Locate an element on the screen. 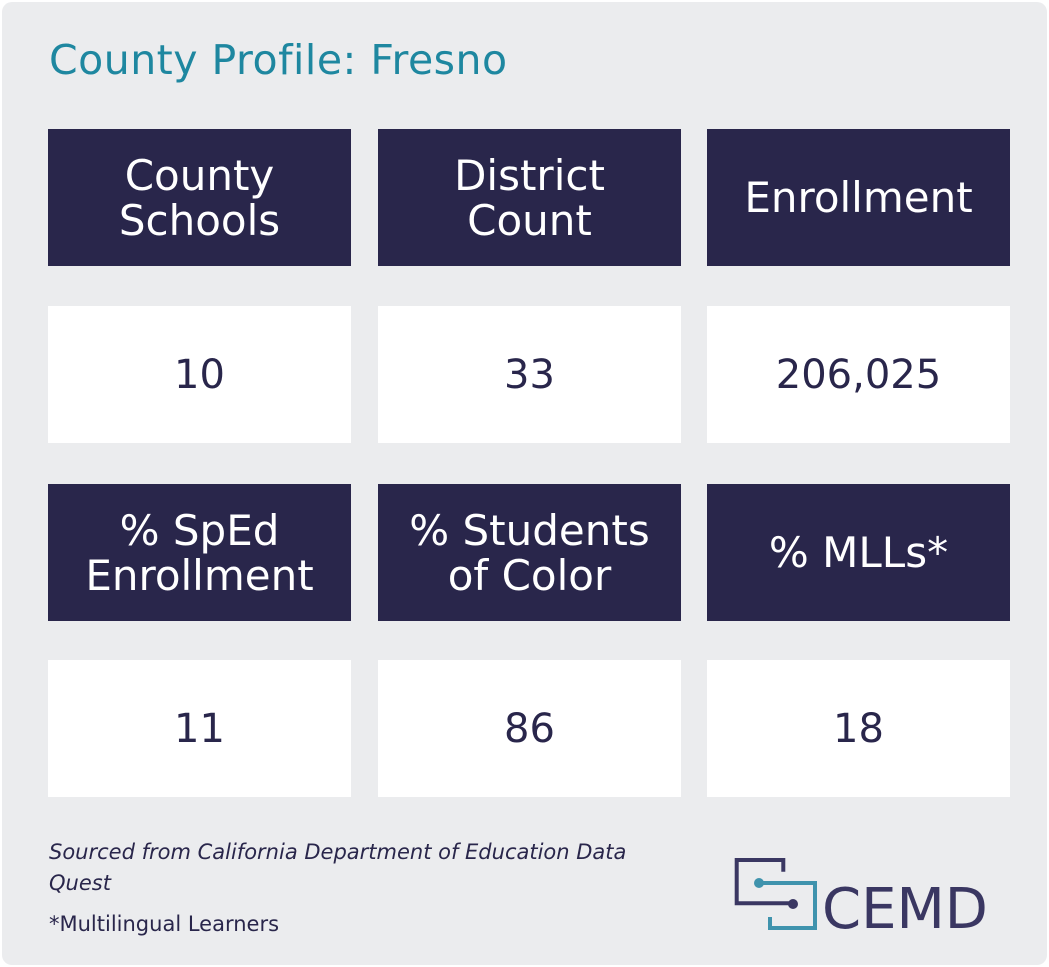 The height and width of the screenshot is (967, 1049). header-label: Enrollment is located at coordinates (858, 197).